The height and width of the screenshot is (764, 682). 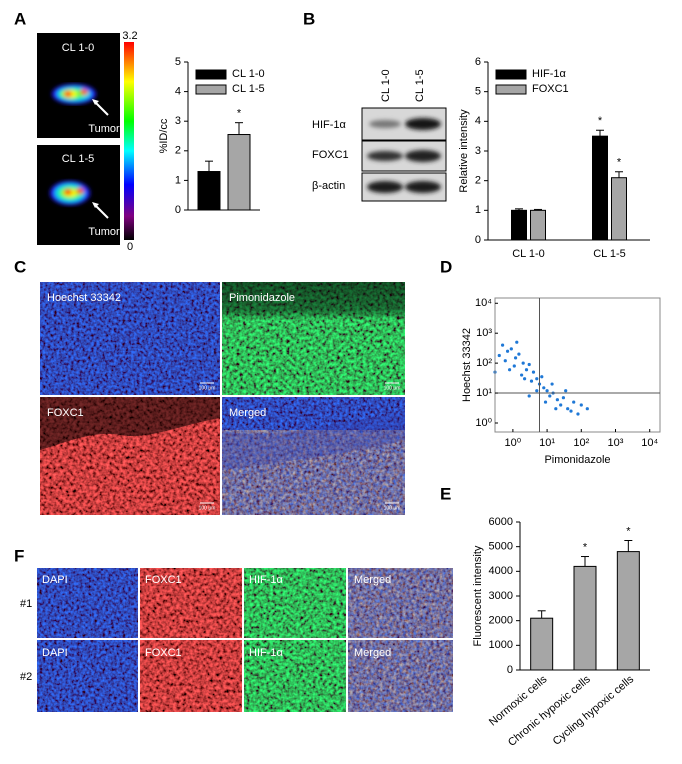 I want to click on legend-label: HIF-1α, so click(x=549, y=74).